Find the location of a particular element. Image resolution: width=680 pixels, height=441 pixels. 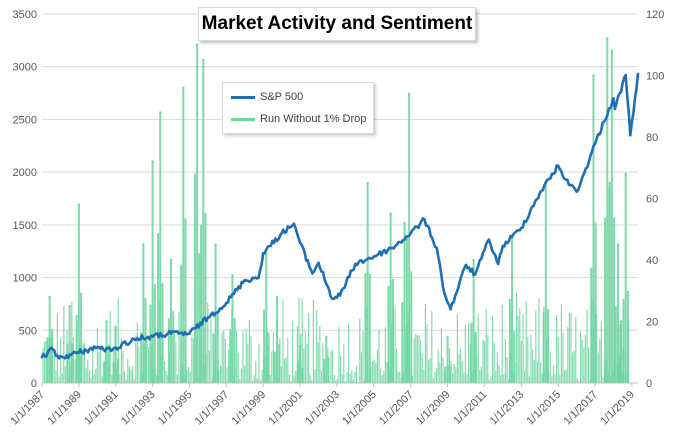

y-axis-left: 0 500 1000 1500 2000 2500 3000 3500 is located at coordinates (25, 199).